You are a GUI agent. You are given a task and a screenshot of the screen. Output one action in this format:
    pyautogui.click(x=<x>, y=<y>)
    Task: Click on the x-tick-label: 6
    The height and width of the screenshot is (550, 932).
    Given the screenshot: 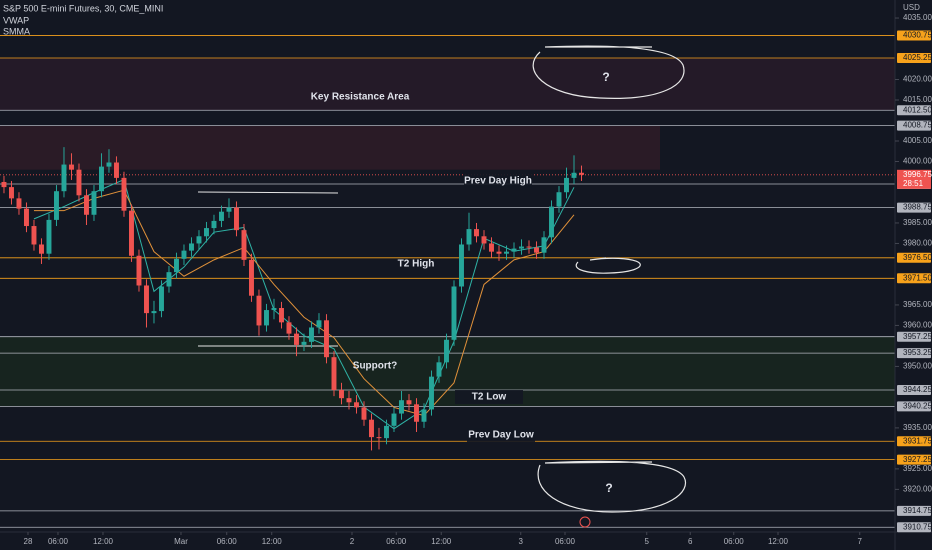 What is the action you would take?
    pyautogui.click(x=690, y=541)
    